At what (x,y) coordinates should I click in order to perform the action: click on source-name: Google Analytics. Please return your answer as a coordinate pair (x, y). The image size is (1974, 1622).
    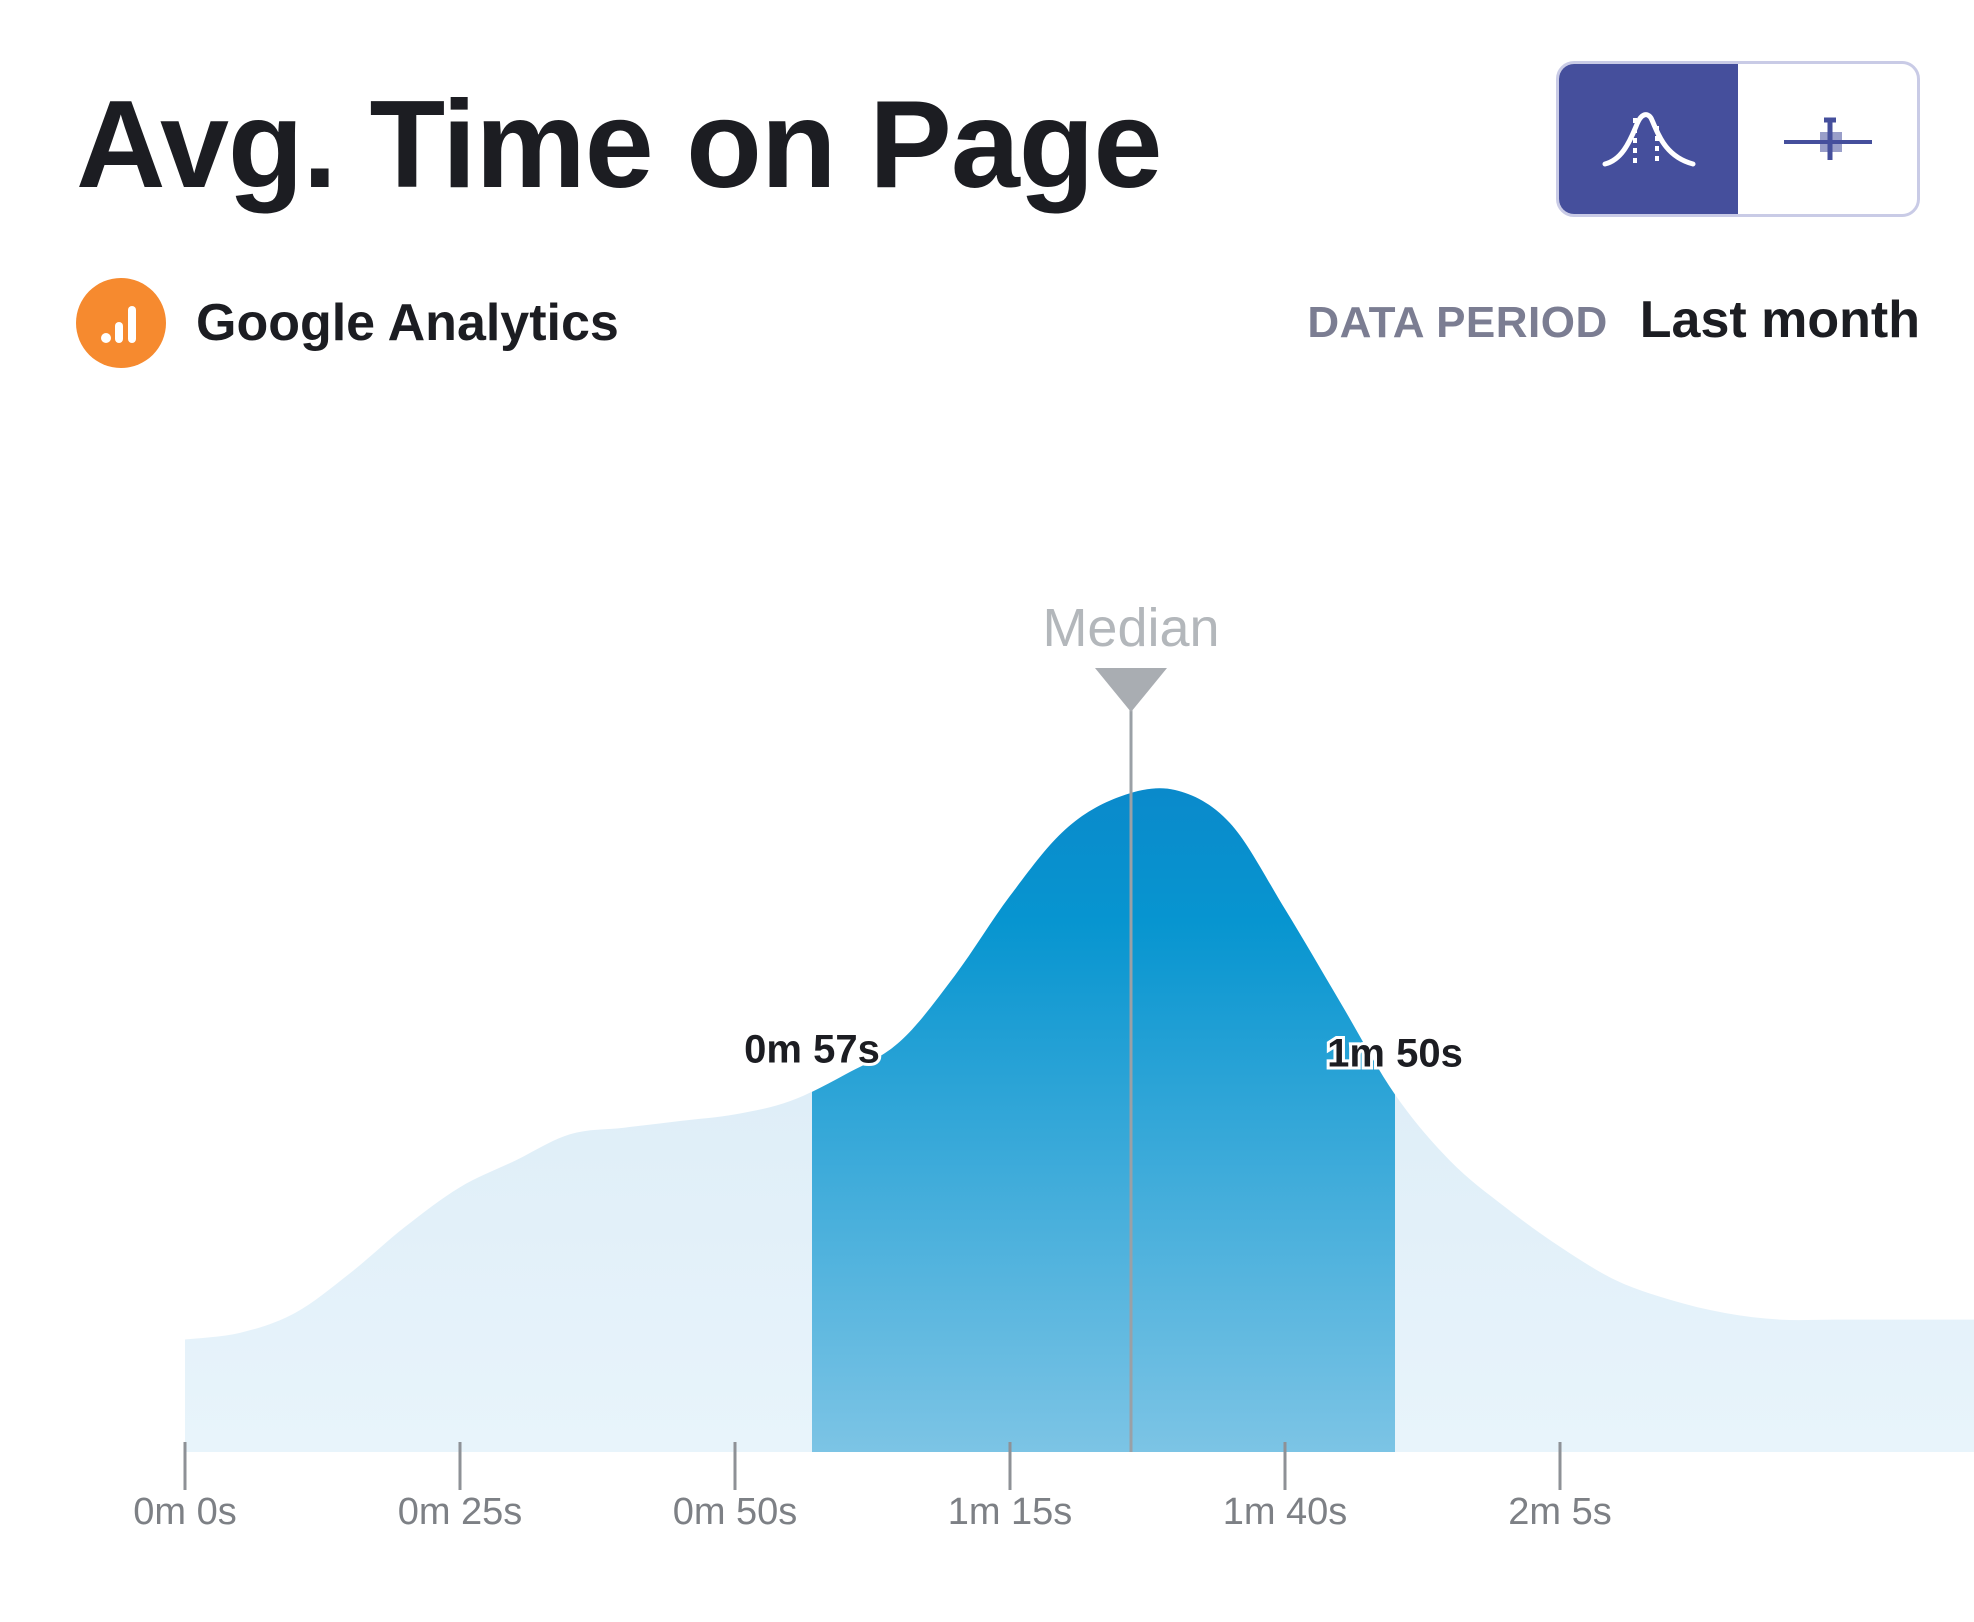
    Looking at the image, I should click on (407, 323).